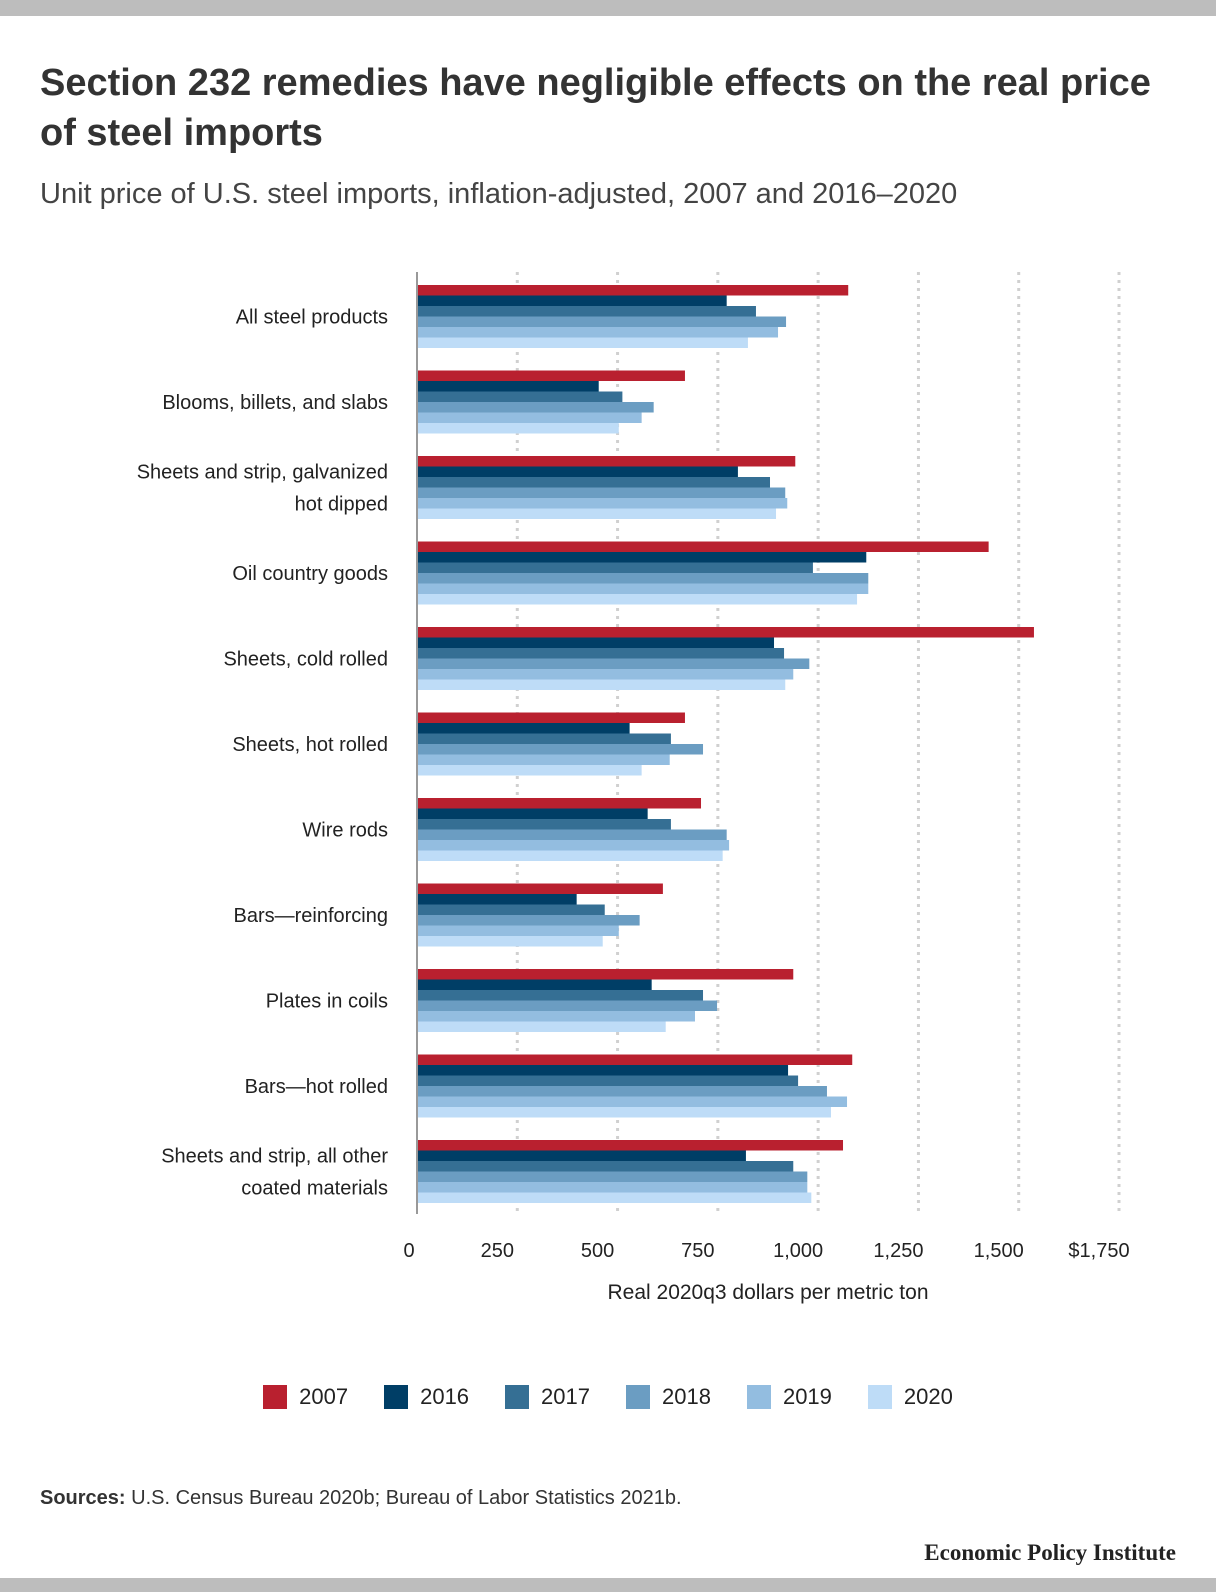 The image size is (1216, 1592). Describe the element at coordinates (697, 1251) in the screenshot. I see `x-tick-label: 750` at that location.